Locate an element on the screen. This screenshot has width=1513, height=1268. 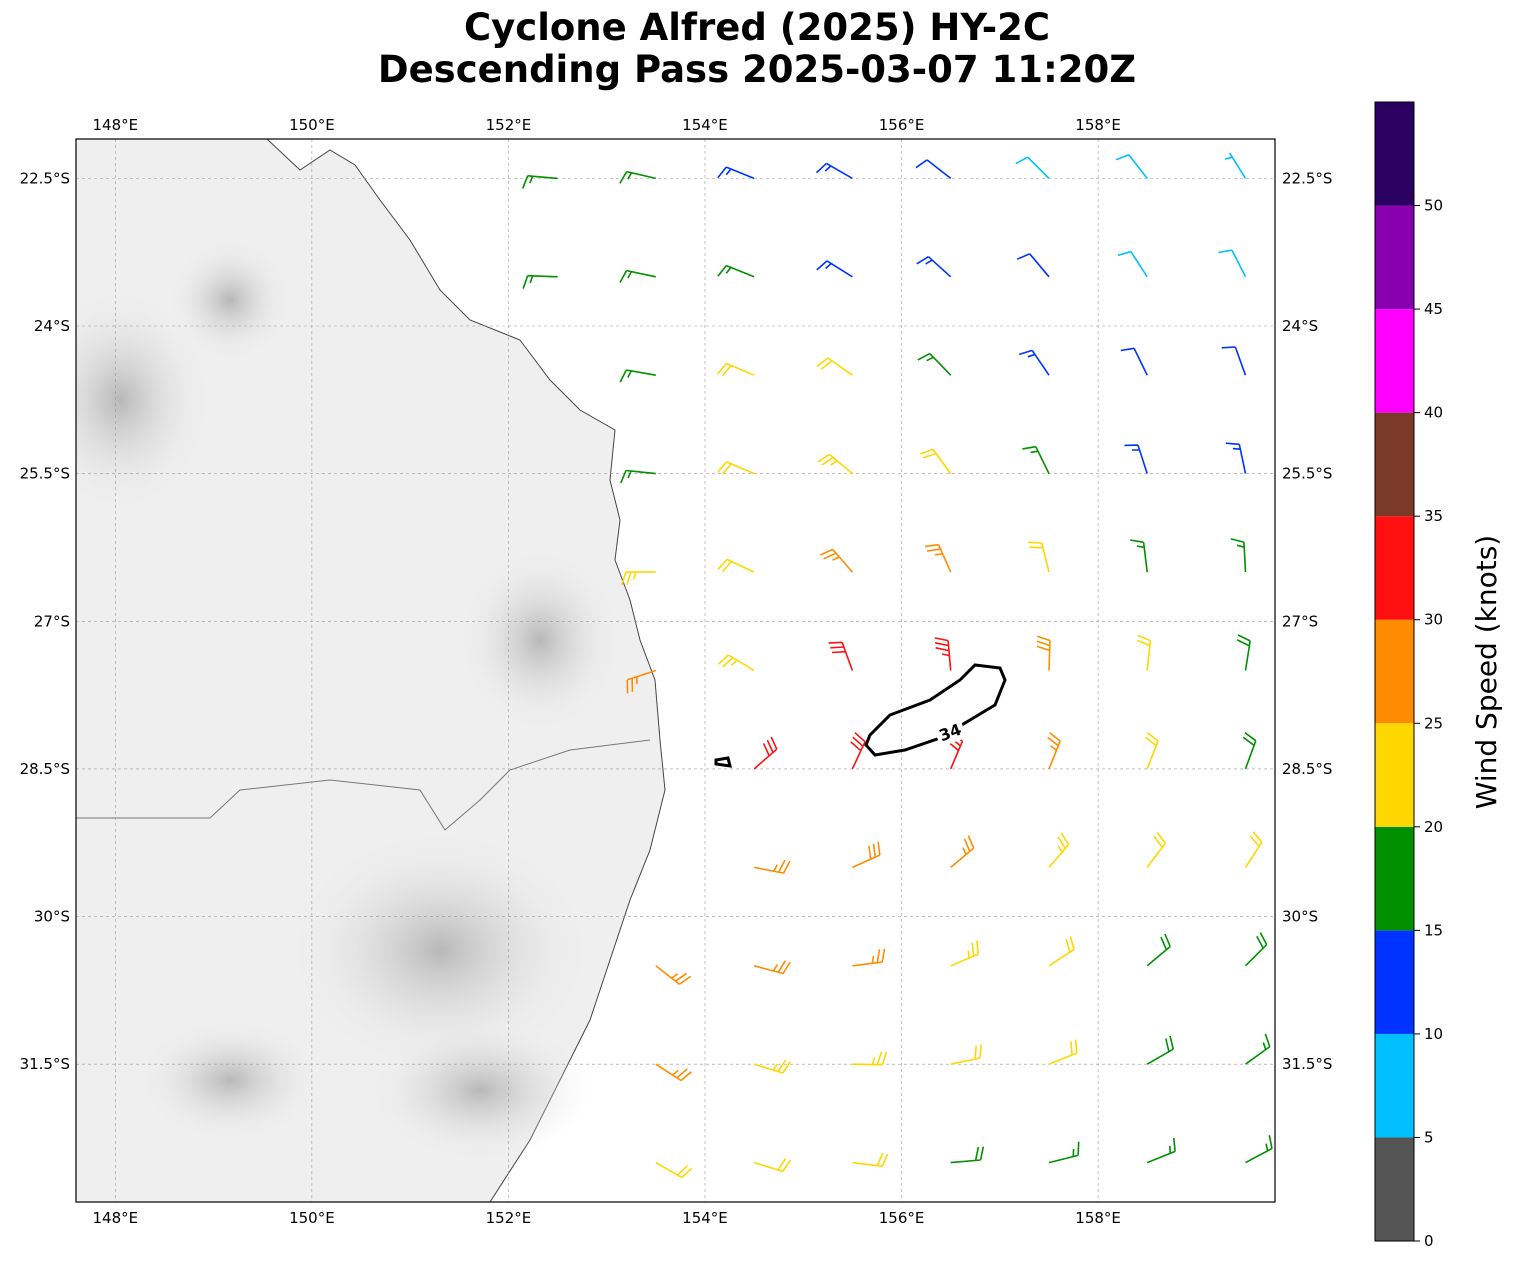
y-tick-label: 30°S is located at coordinates (1300, 917).